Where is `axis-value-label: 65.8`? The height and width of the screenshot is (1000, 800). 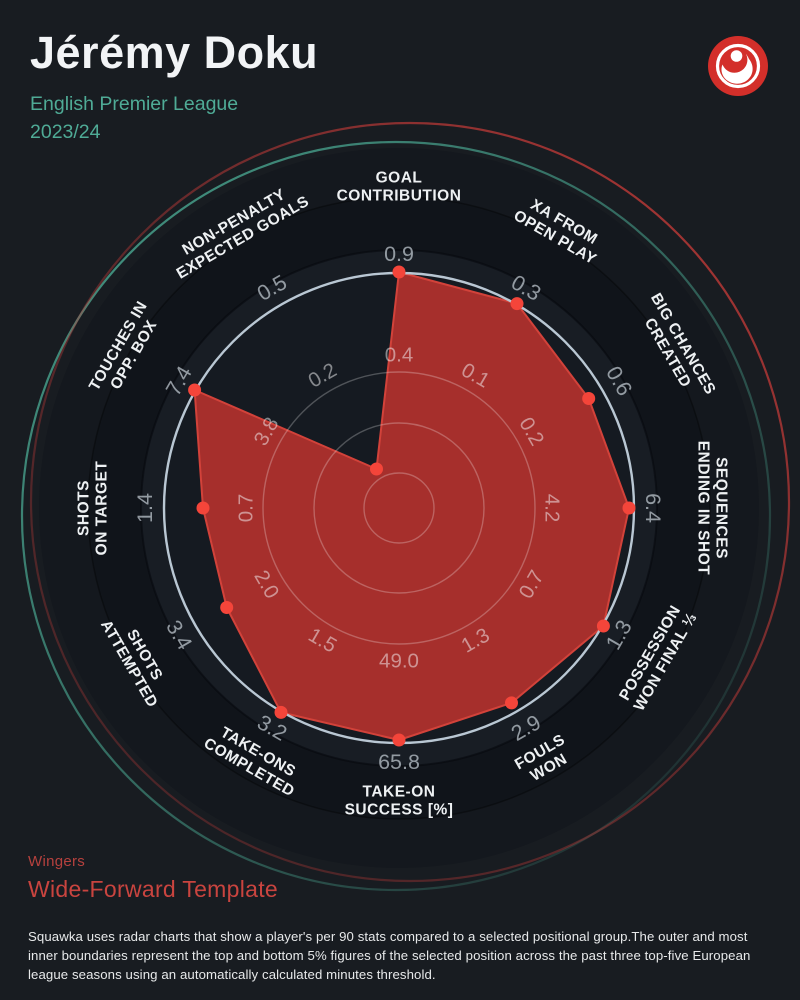
axis-value-label: 65.8 is located at coordinates (399, 762).